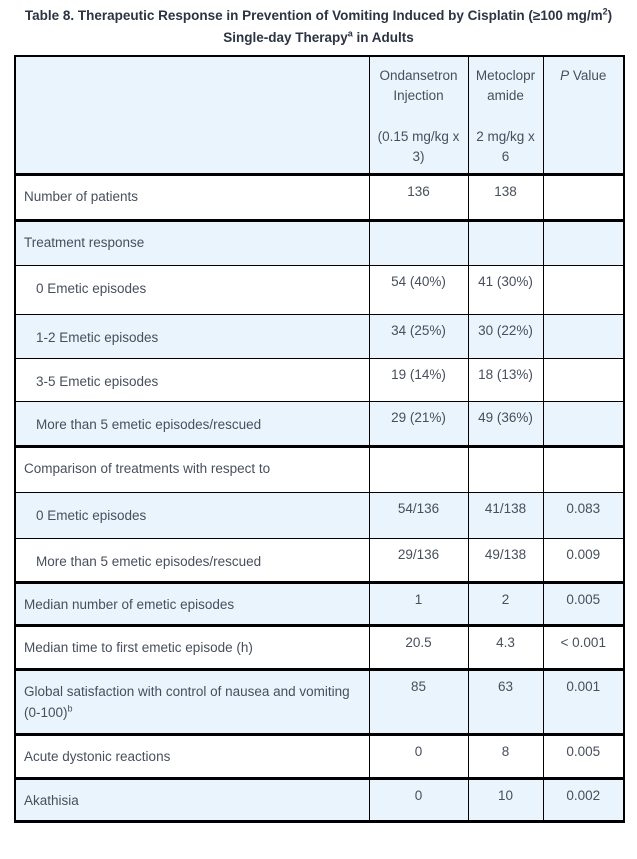  What do you see at coordinates (505, 116) in the screenshot?
I see `header-metoclopramide: Metoclopr amide 2 mg/kg x 6` at bounding box center [505, 116].